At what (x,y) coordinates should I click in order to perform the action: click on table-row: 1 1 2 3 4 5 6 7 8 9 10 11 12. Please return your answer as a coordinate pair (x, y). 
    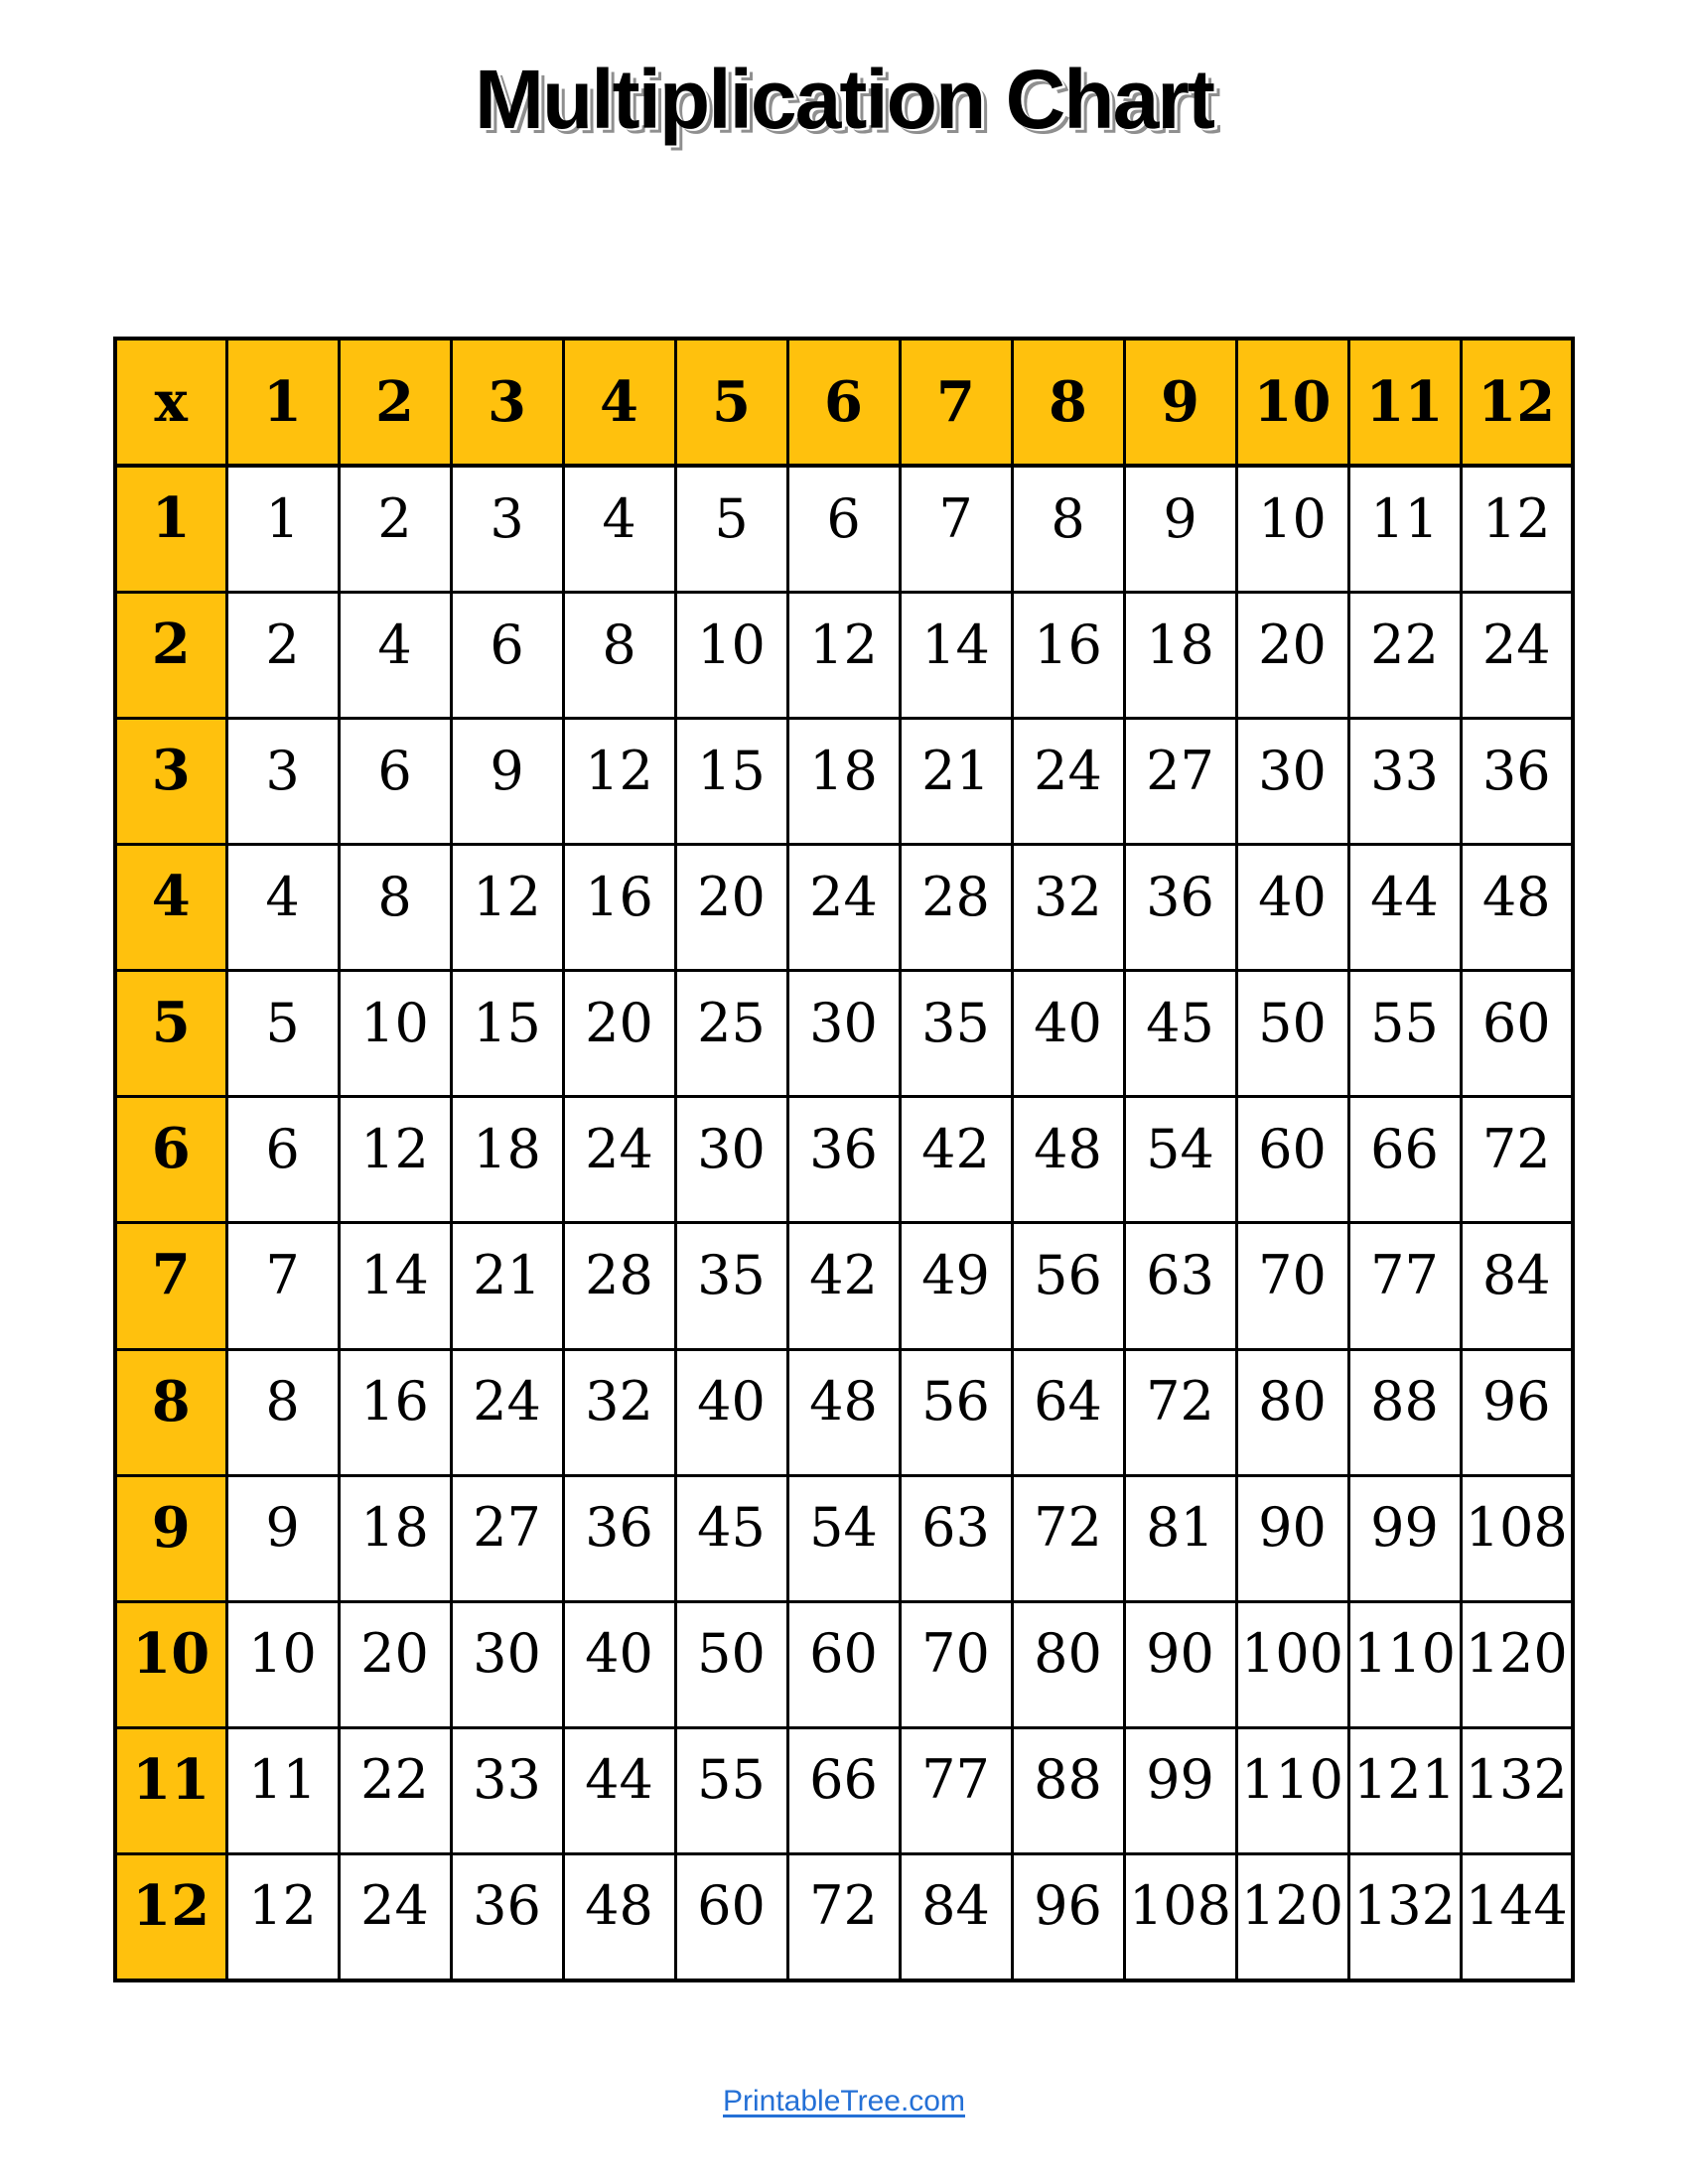
    Looking at the image, I should click on (844, 529).